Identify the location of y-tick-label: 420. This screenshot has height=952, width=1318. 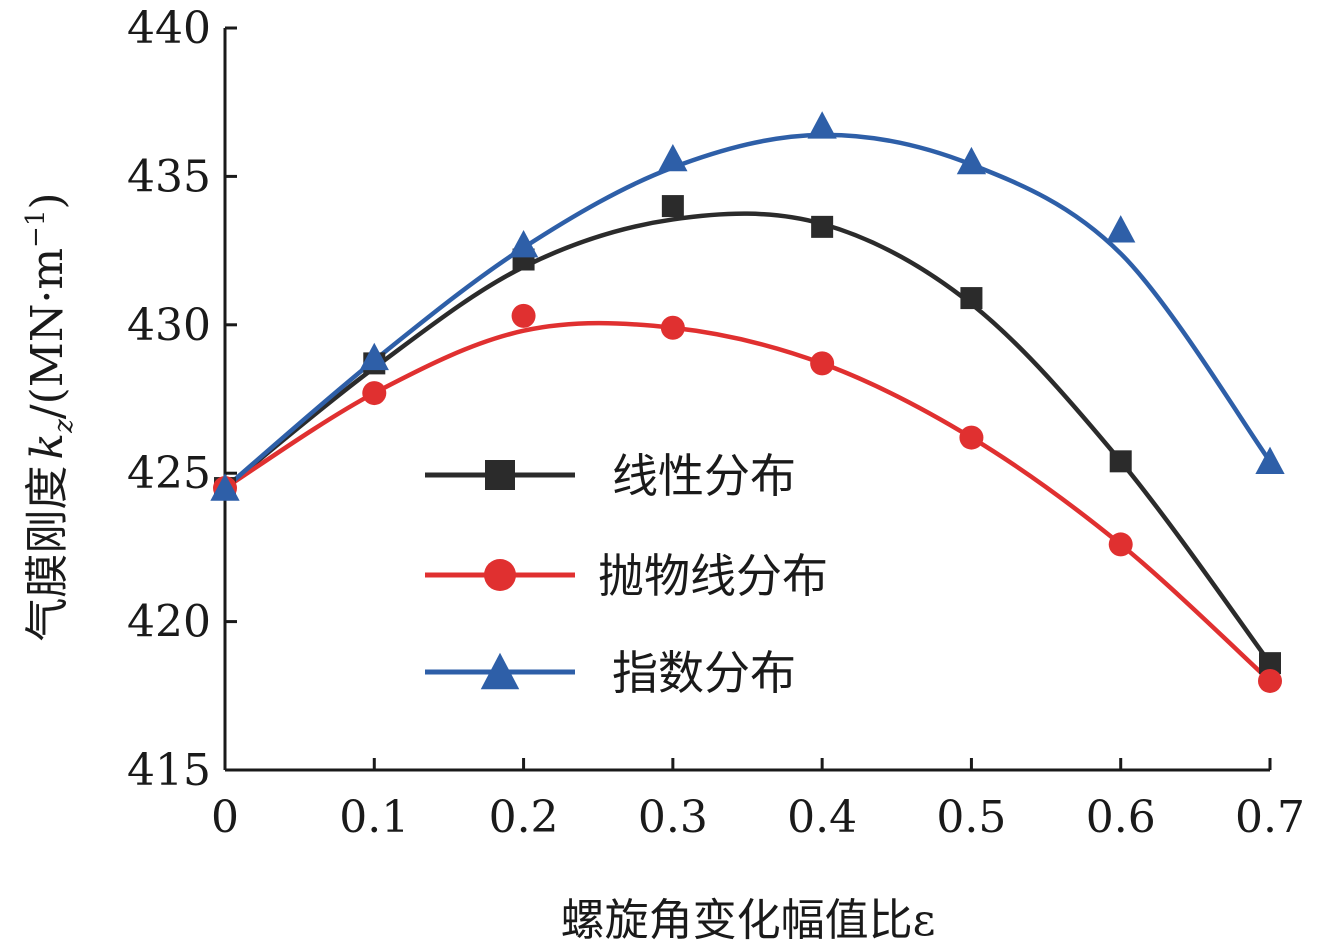
(169, 622).